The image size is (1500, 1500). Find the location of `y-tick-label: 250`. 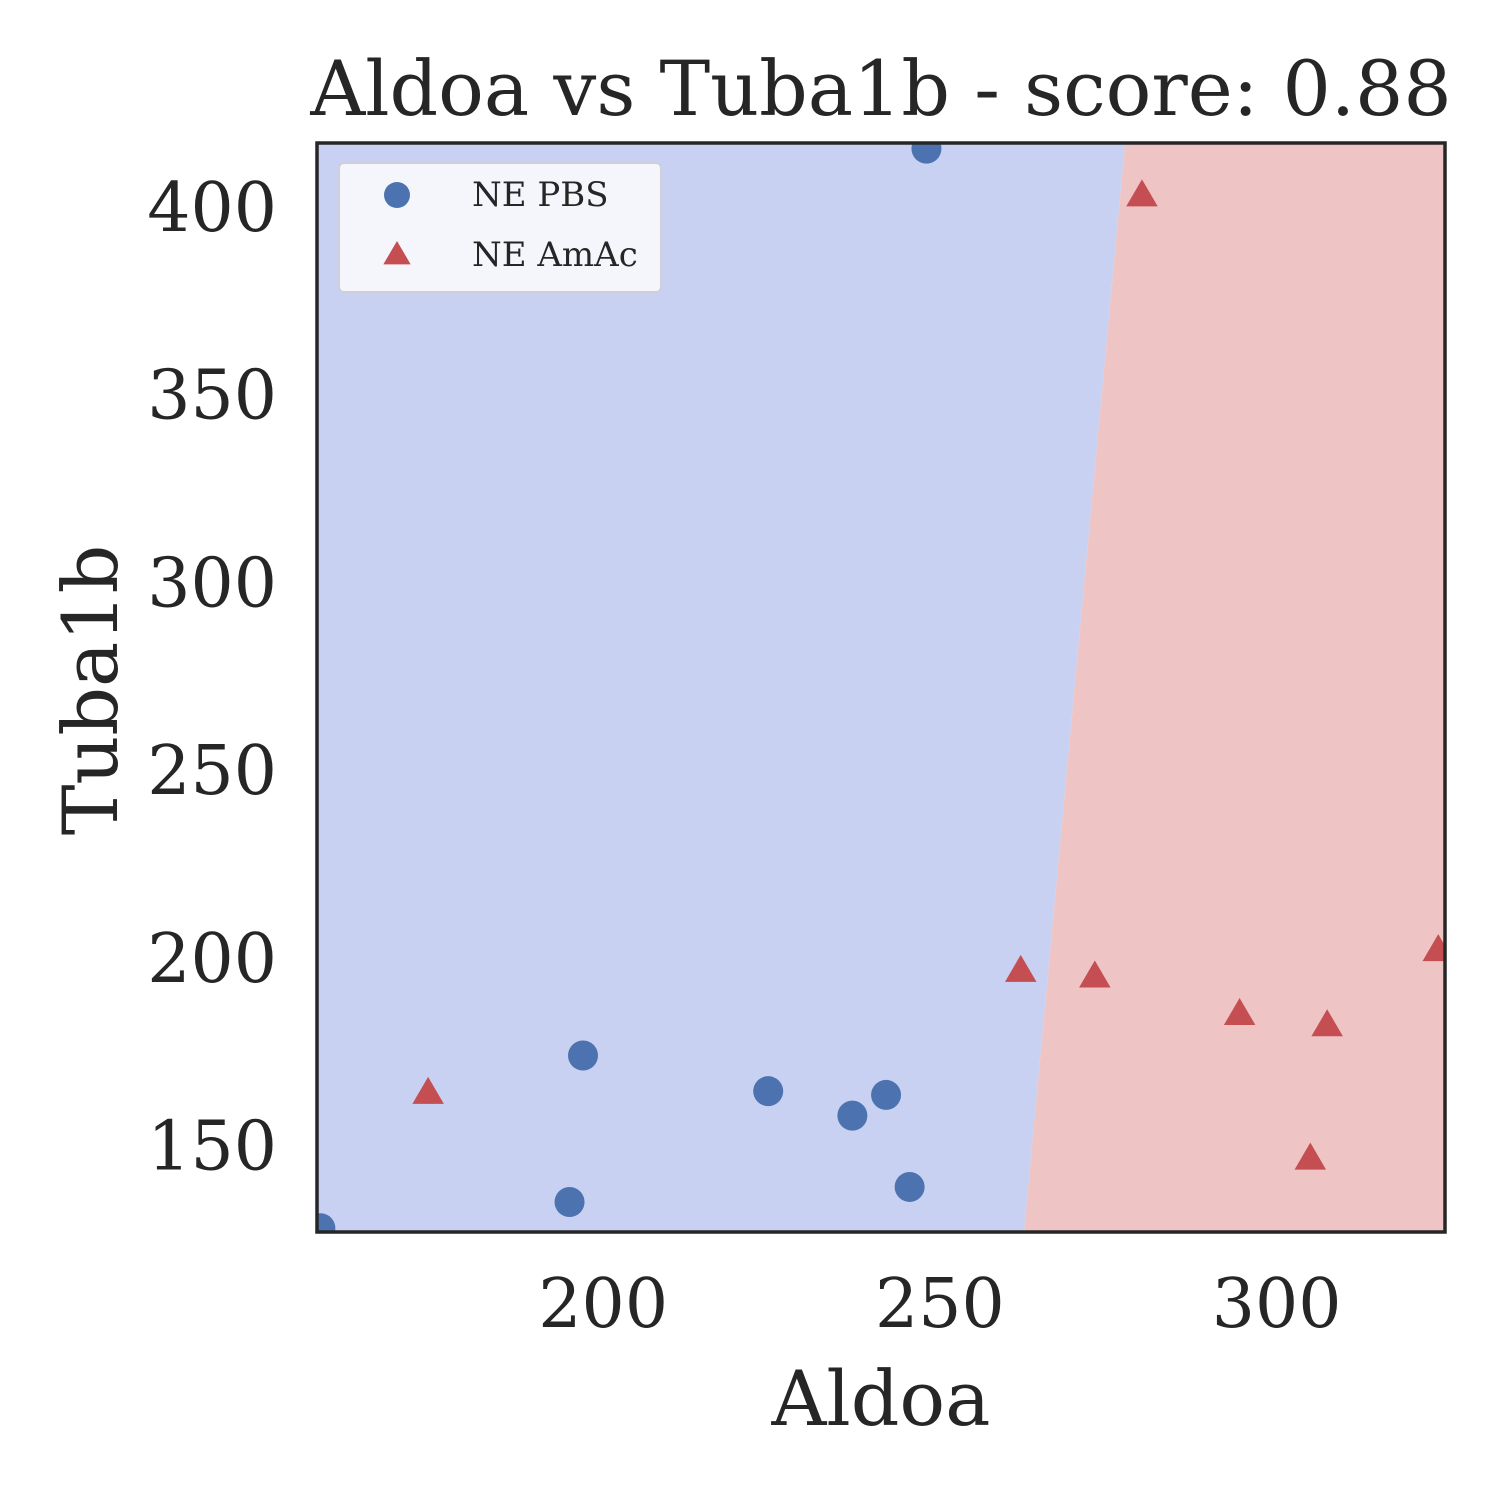

y-tick-label: 250 is located at coordinates (212, 771).